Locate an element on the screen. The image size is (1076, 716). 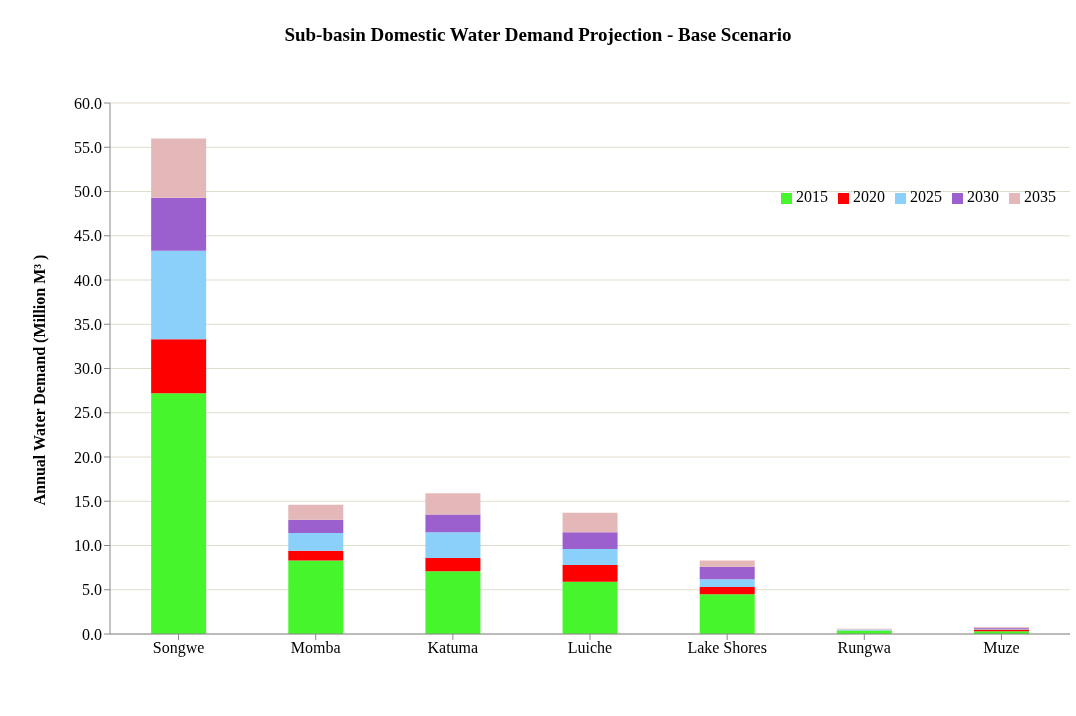
legend-label: 2015 is located at coordinates (812, 196).